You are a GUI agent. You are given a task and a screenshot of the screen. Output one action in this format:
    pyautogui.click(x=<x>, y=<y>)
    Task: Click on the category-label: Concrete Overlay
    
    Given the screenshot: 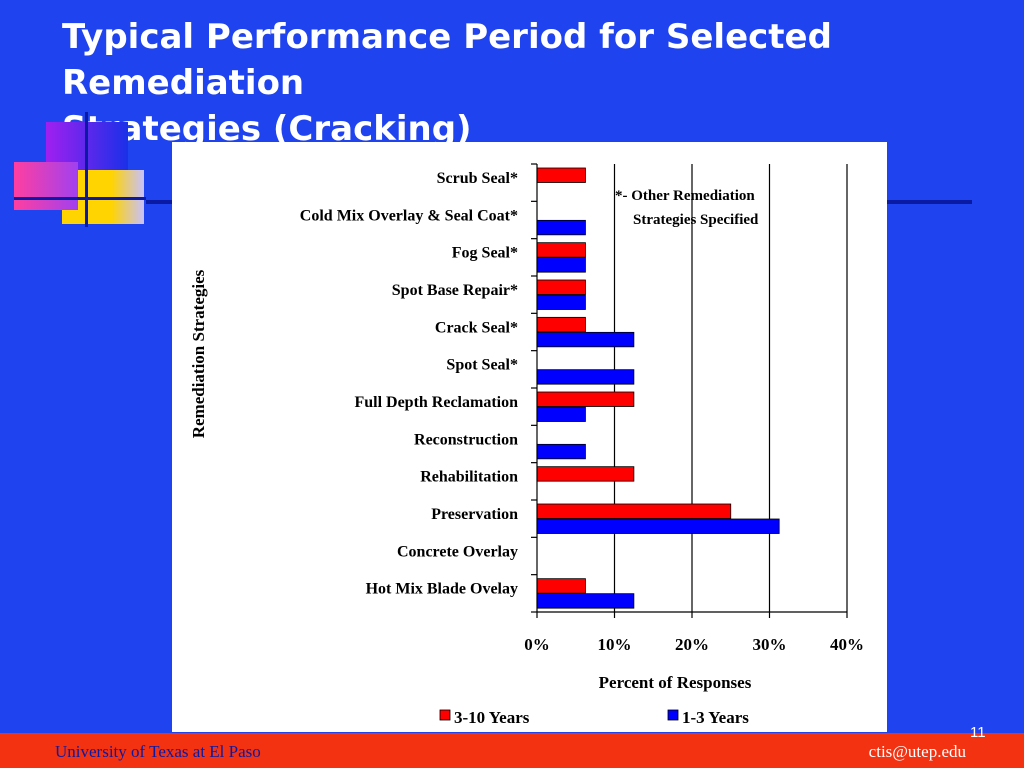 What is the action you would take?
    pyautogui.click(x=457, y=551)
    